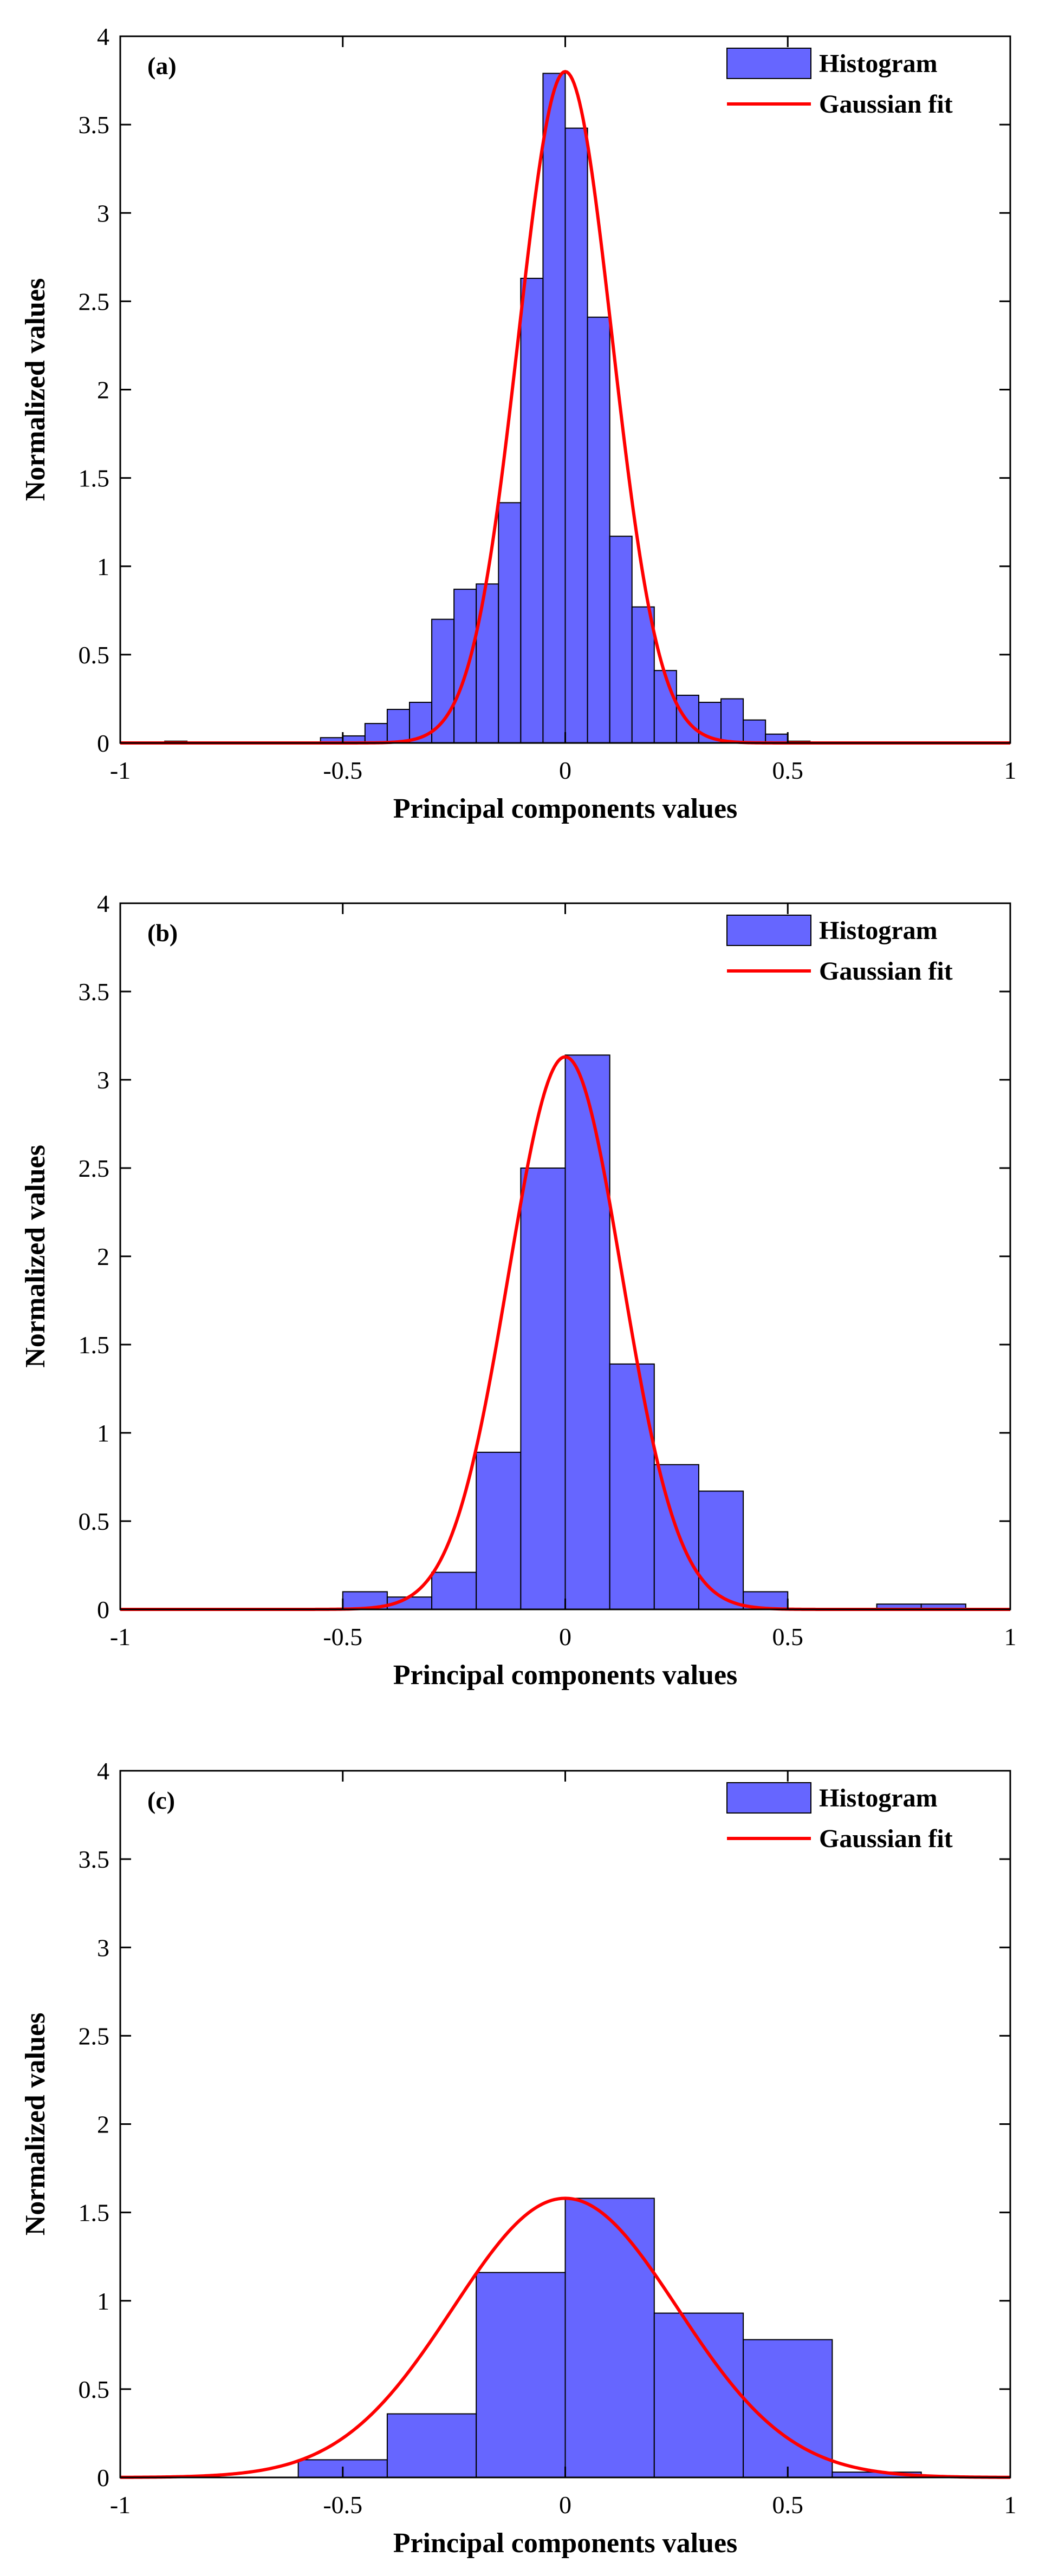 This screenshot has width=1046, height=2576. Describe the element at coordinates (162, 66) in the screenshot. I see `panel-label: (a)` at that location.